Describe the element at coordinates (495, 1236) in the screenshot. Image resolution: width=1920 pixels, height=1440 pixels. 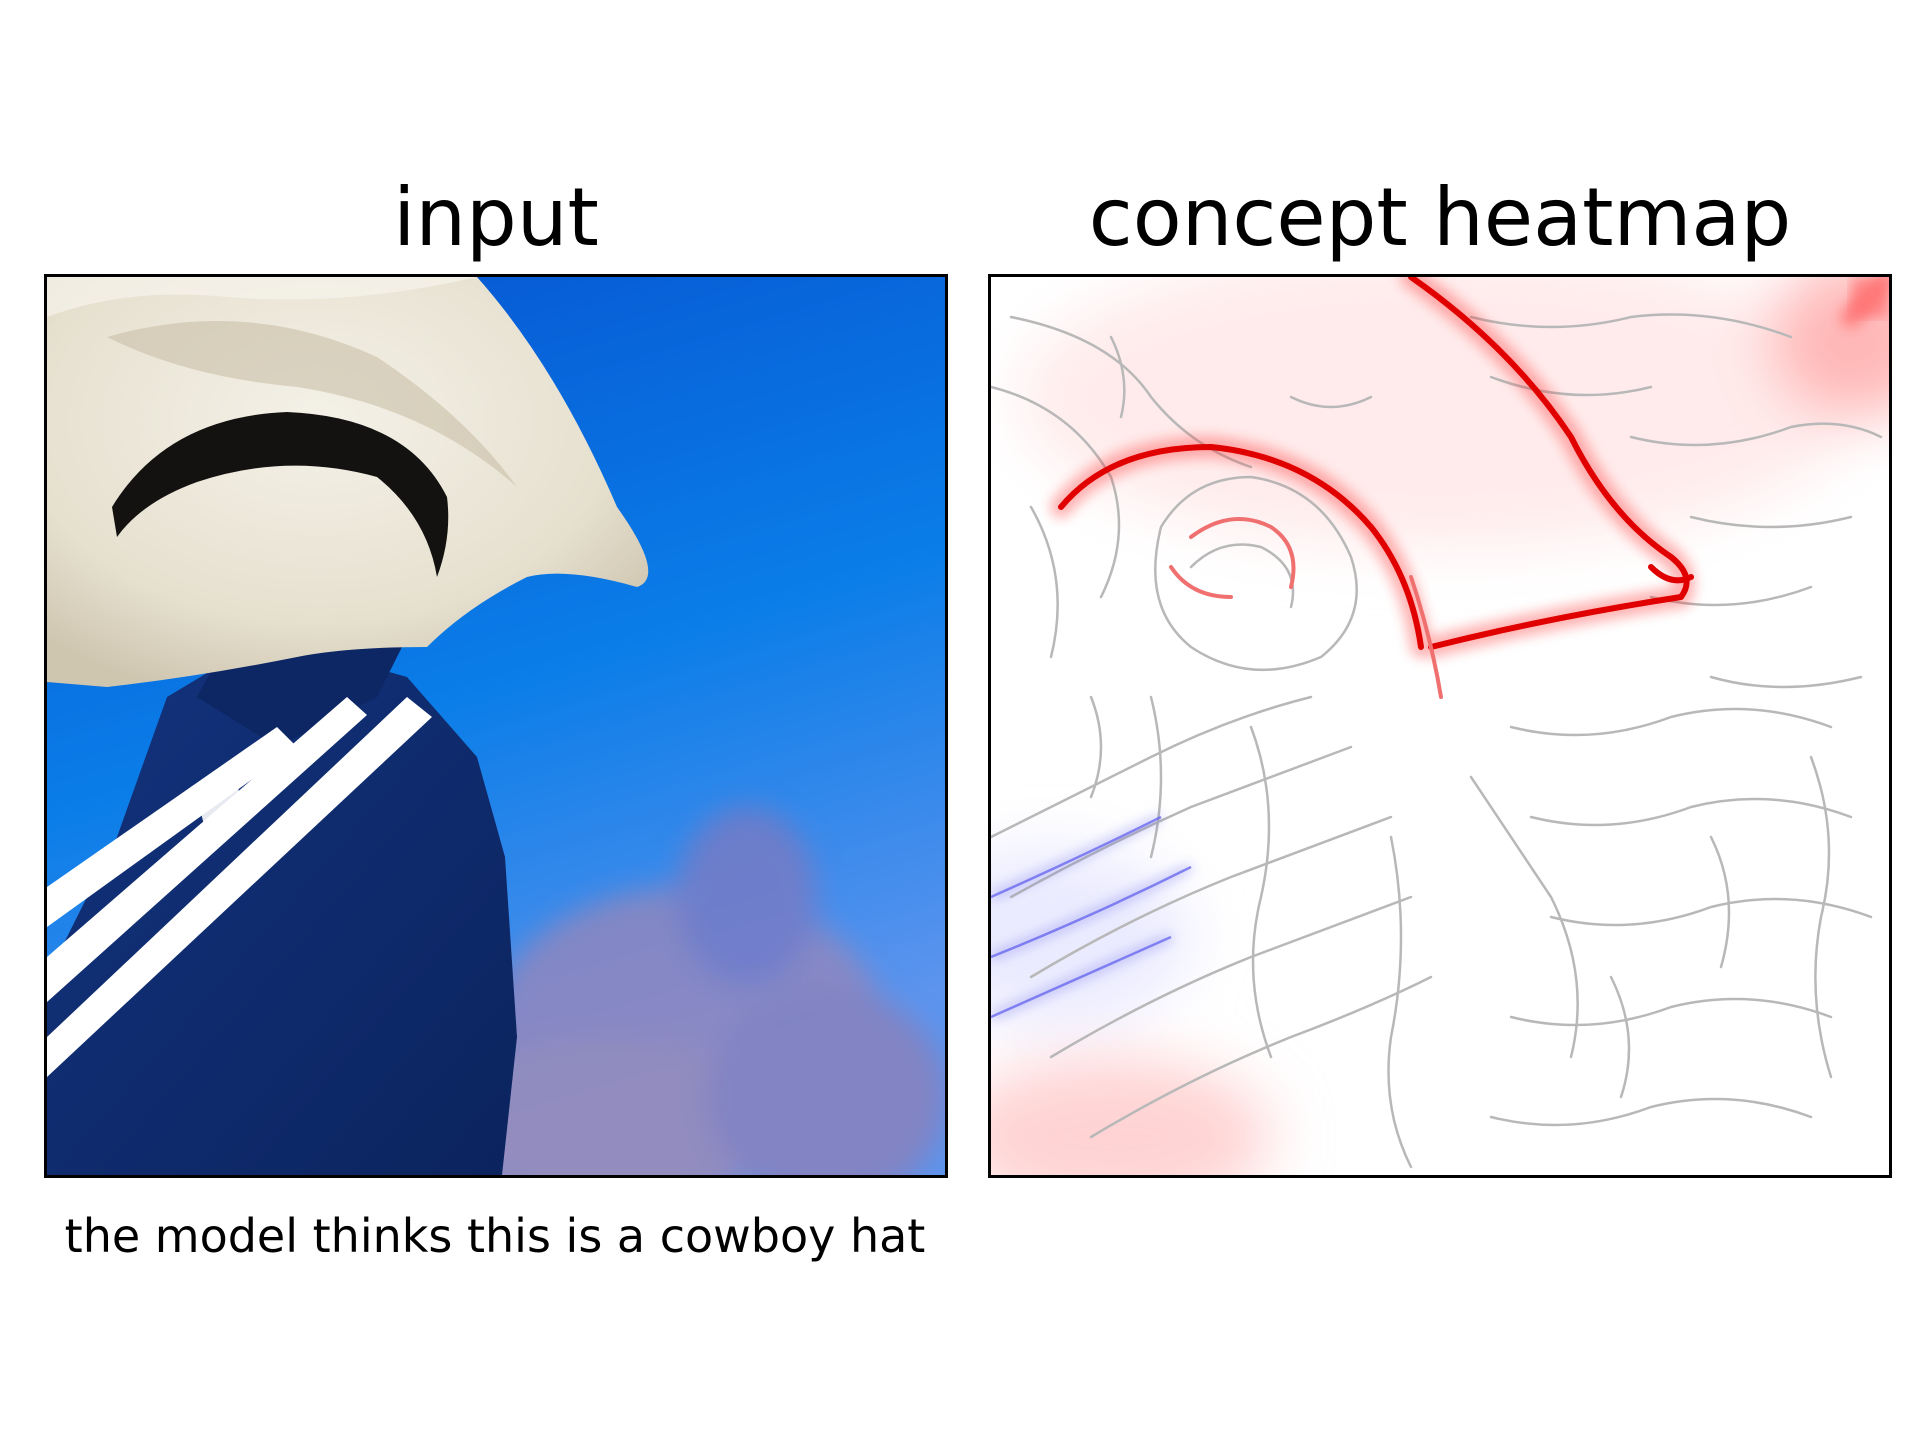
I see `caption: the model thinks this is a cowboy hat` at that location.